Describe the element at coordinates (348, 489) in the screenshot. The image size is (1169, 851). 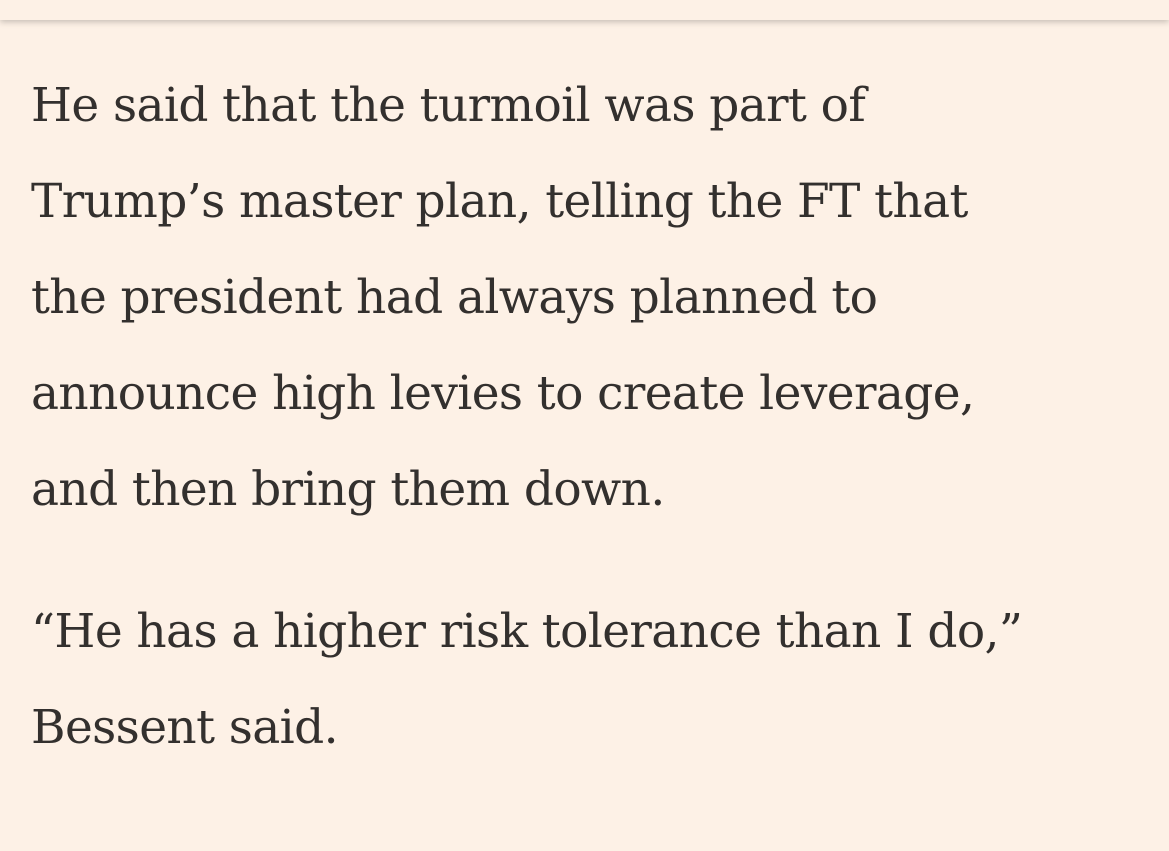
I see `paragraph-1-line-5: and then bring them down.` at that location.